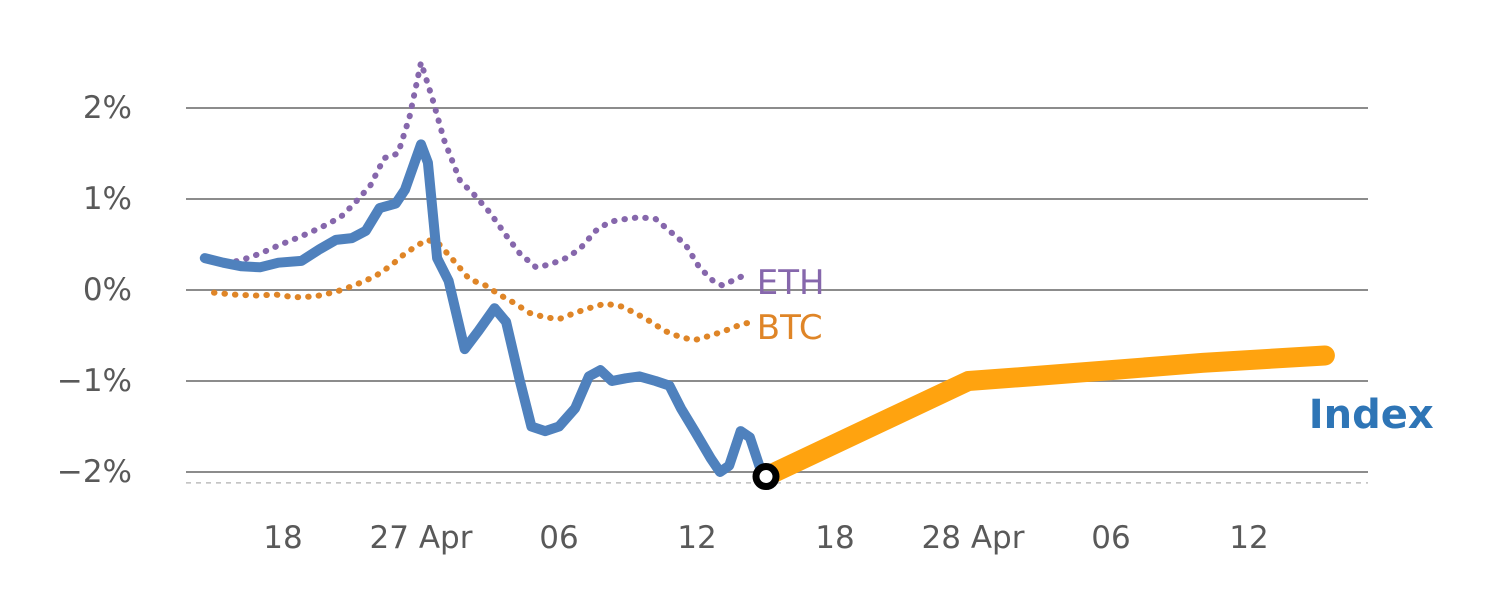  Describe the element at coordinates (107, 199) in the screenshot. I see `y-tick-label: 1%` at that location.